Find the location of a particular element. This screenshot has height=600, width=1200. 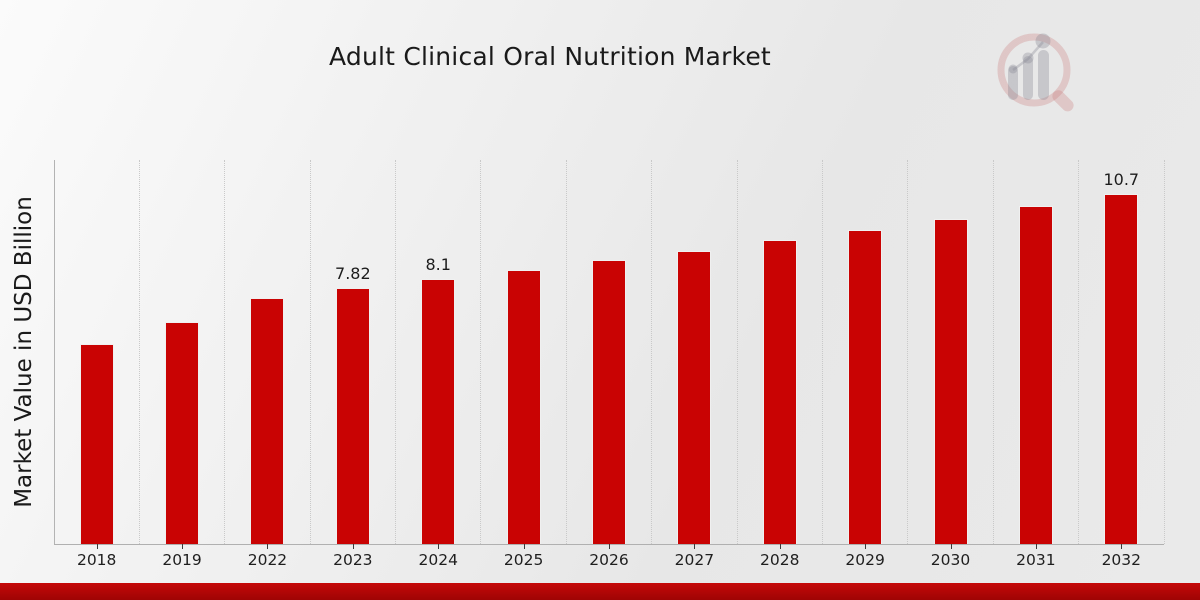

bar-2024 is located at coordinates (438, 411).